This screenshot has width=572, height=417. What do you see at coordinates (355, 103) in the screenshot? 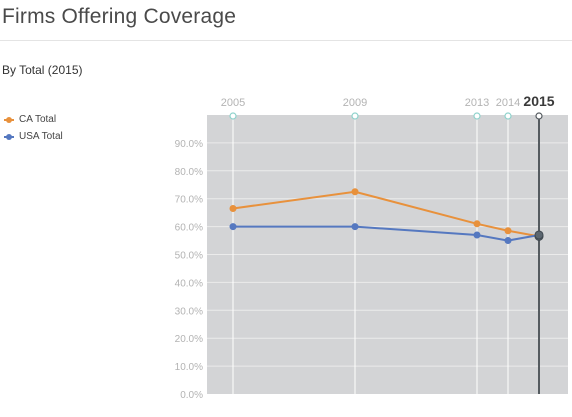
I see `x-tick-label: 2009` at bounding box center [355, 103].